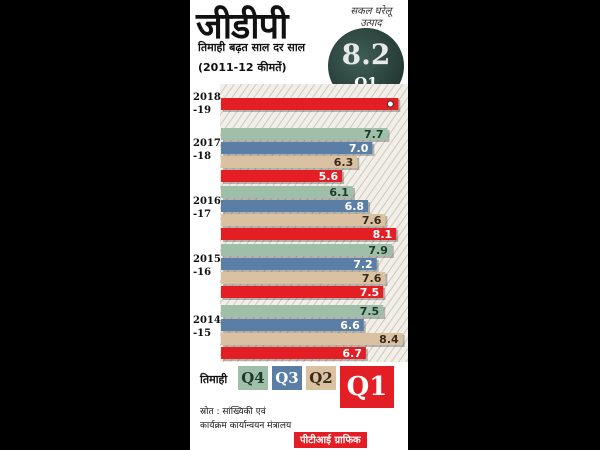  I want to click on highlight-label-line2: उत्पाद, so click(371, 23).